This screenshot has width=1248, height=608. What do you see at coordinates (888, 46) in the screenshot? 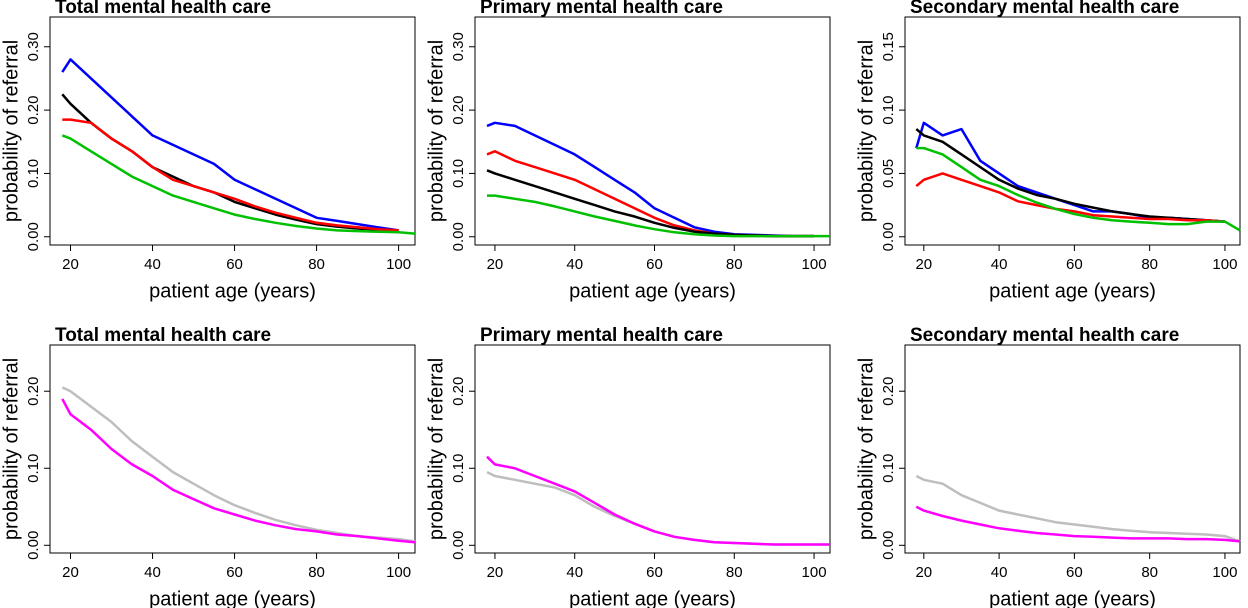
I see `y-tick-label: 0.15` at bounding box center [888, 46].